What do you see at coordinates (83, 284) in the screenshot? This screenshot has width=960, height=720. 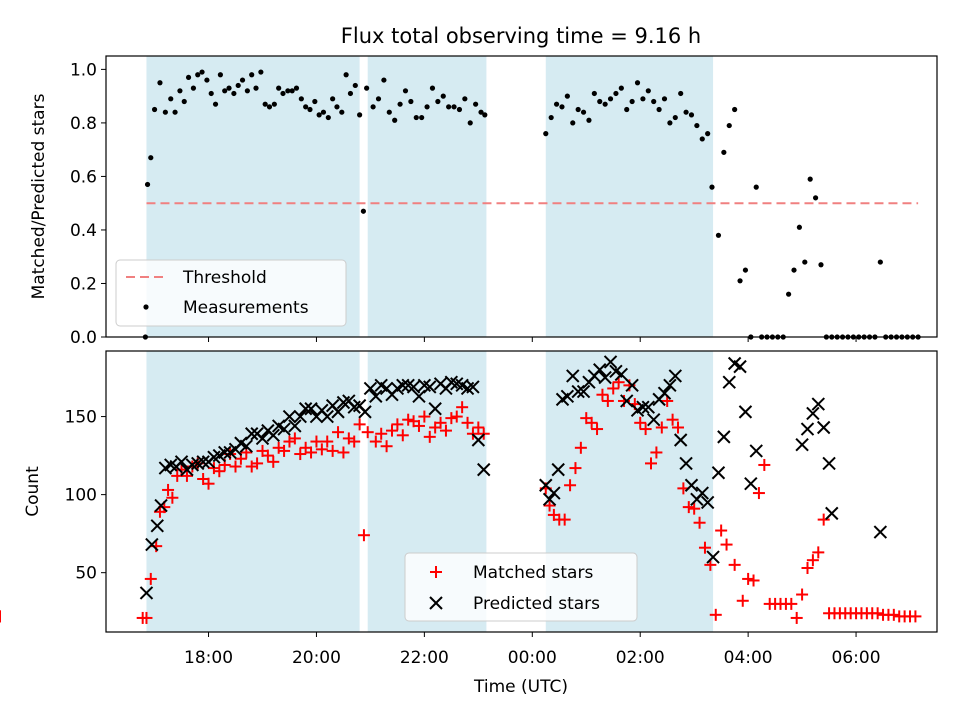 I see `y-tick-label: 0.2` at bounding box center [83, 284].